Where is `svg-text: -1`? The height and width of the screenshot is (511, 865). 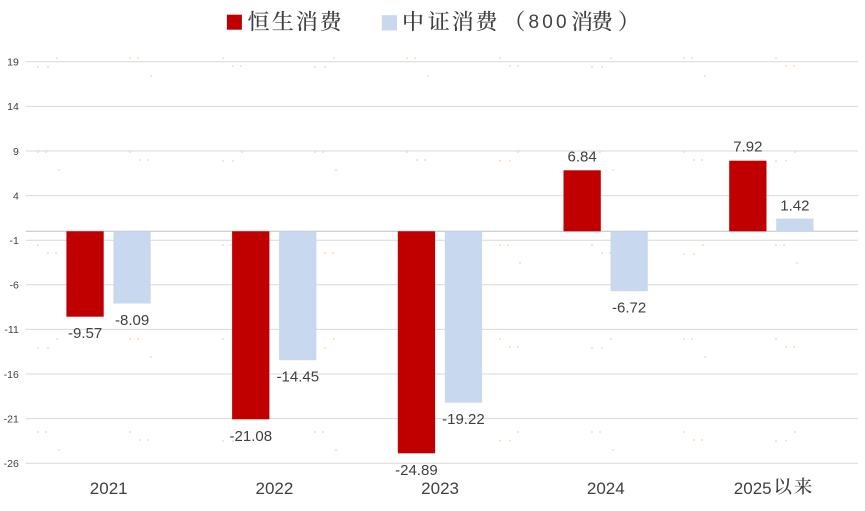
svg-text: -1 is located at coordinates (13, 241).